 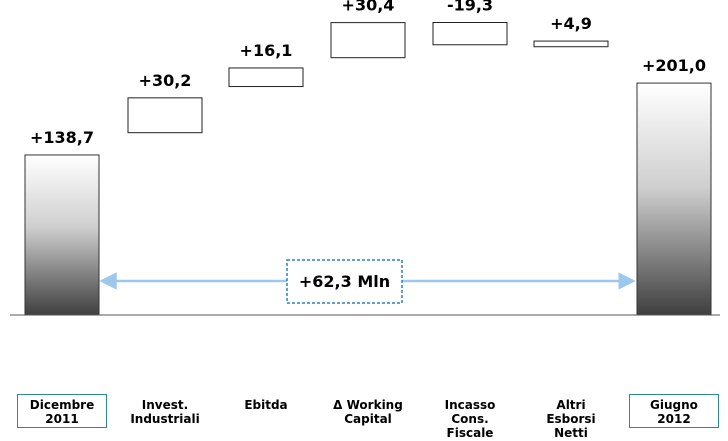 I want to click on value-label-5: +4,9, so click(x=571, y=23).